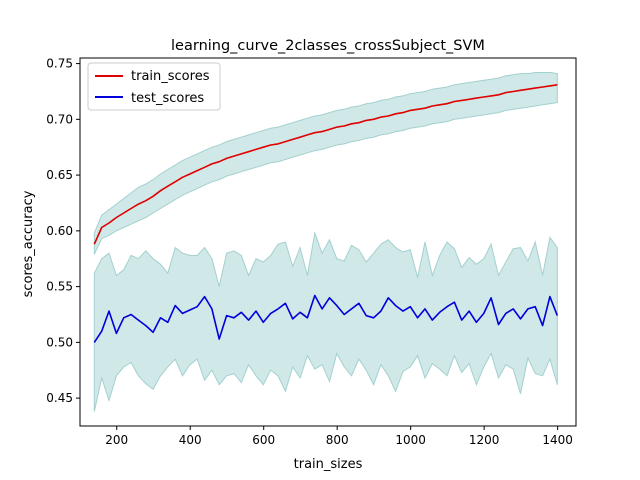  I want to click on series-line-test-scores, so click(326, 318).